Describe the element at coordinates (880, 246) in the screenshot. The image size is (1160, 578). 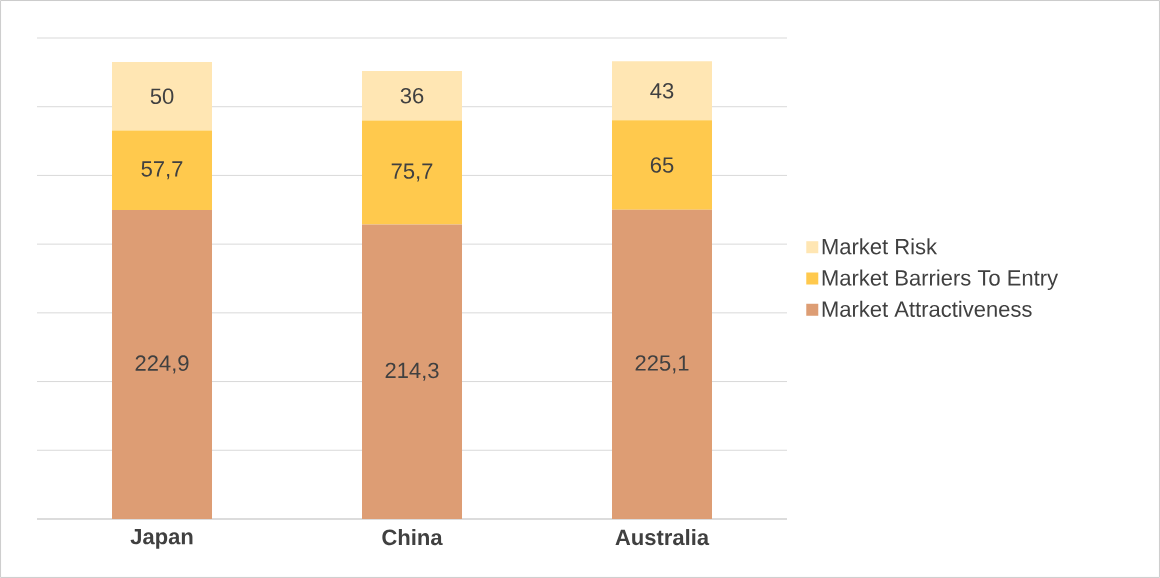
I see `legend-label: Market Risk` at that location.